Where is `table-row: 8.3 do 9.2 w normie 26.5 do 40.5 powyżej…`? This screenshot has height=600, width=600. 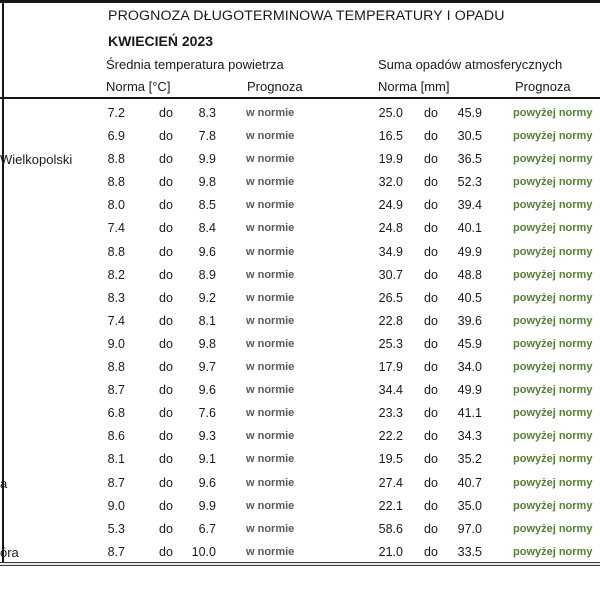 table-row: 8.3 do 9.2 w normie 26.5 do 40.5 powyżej… is located at coordinates (300, 298).